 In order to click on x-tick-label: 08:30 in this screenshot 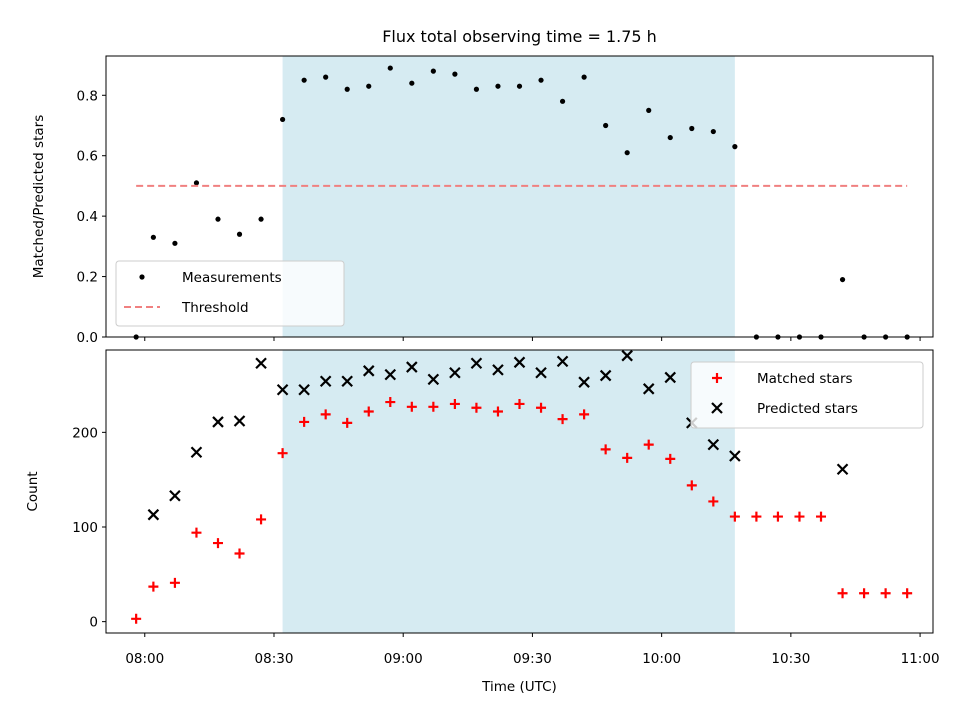, I will do `click(274, 659)`.